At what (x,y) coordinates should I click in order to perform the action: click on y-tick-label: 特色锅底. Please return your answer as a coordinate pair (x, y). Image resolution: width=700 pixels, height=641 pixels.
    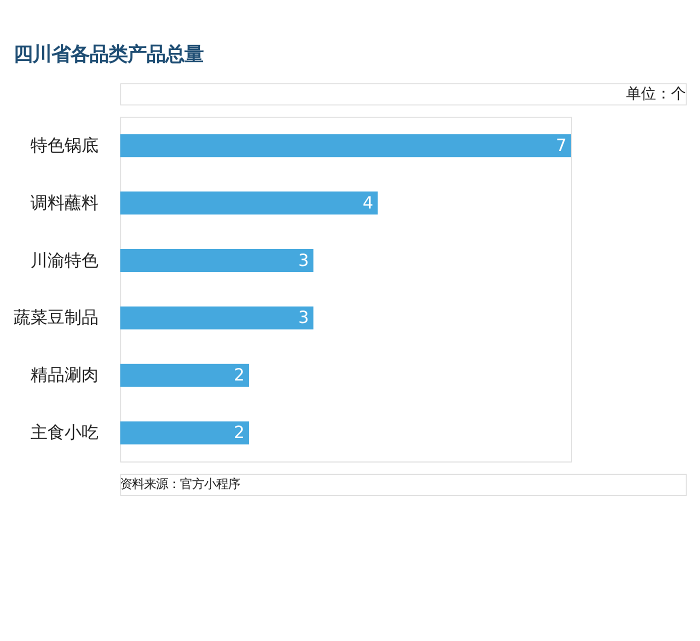
    Looking at the image, I should click on (64, 144).